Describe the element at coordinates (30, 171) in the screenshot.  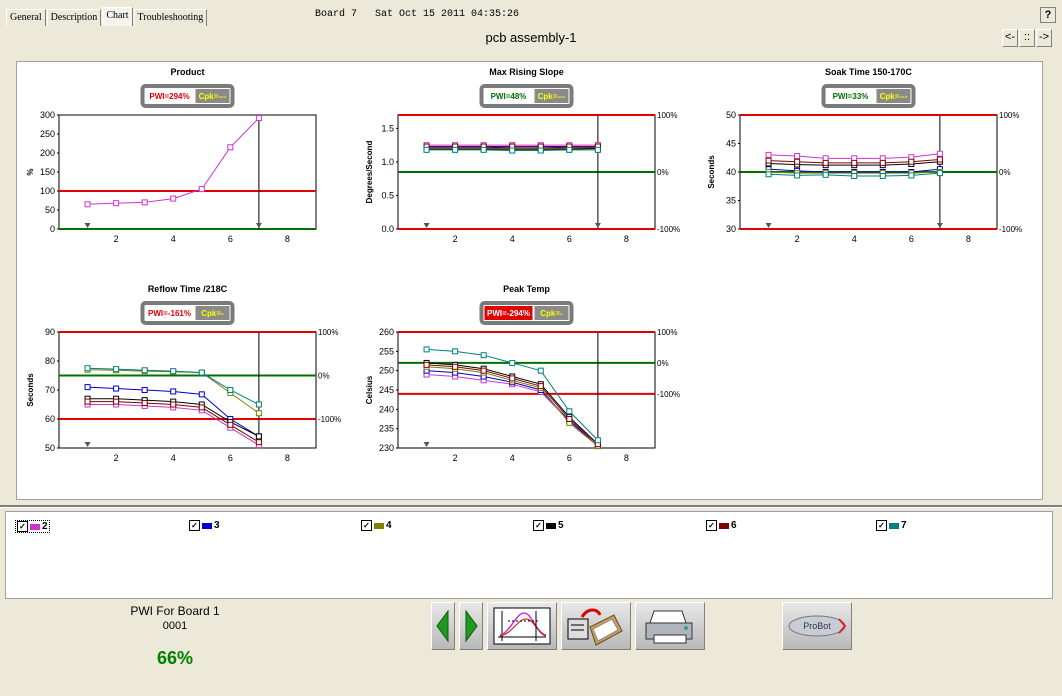
I see `y-axis-label: %` at that location.